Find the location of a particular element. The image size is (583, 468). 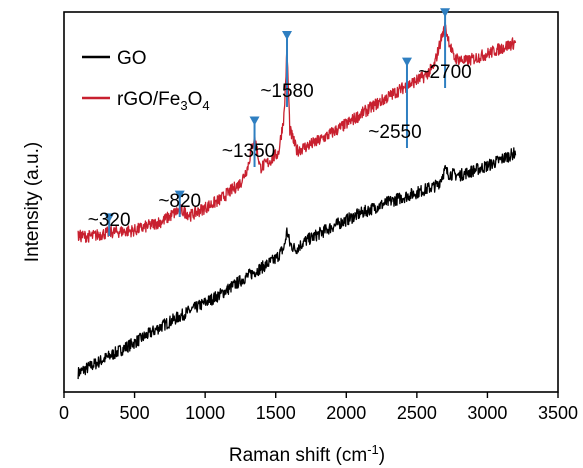

peak-annotation: ~820 is located at coordinates (179, 203).